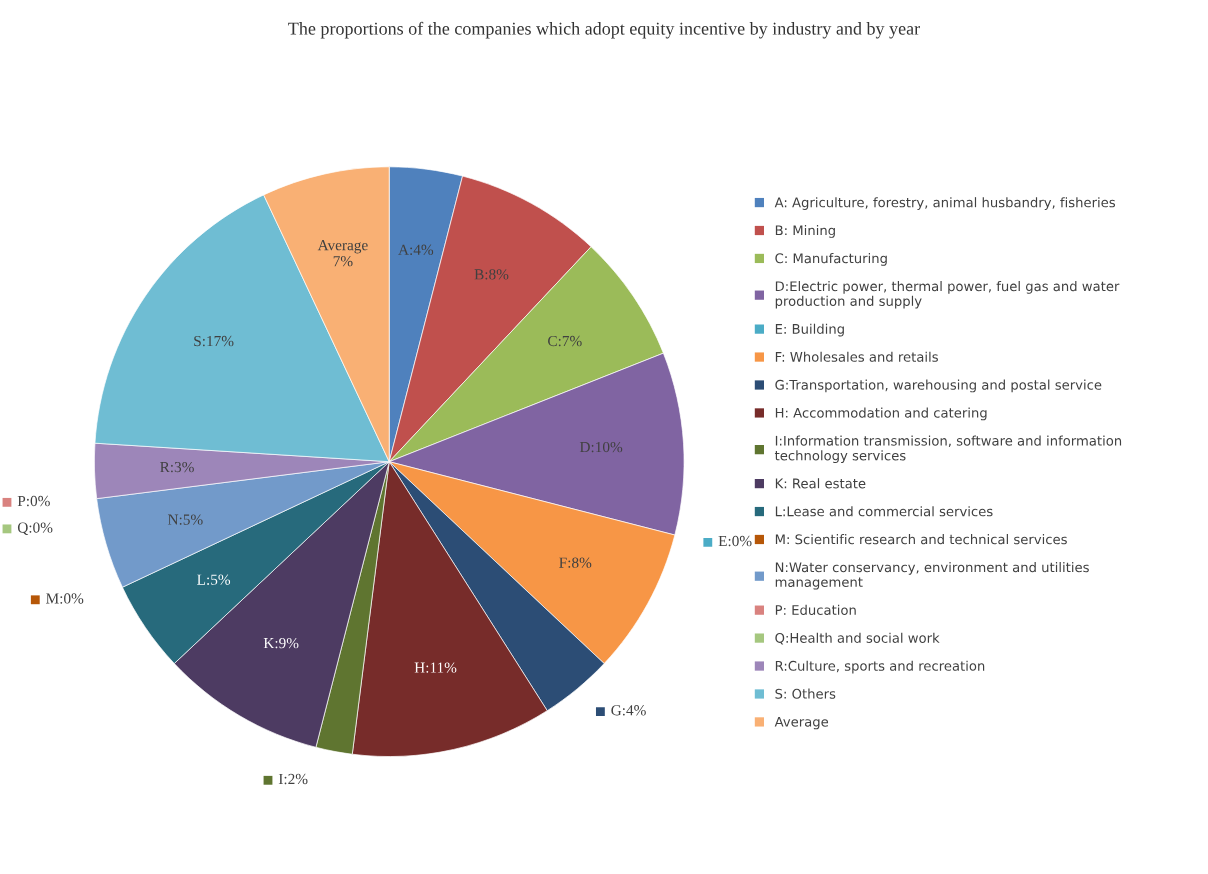 The height and width of the screenshot is (874, 1208). I want to click on legend-label: A: Agriculture, forestry, animal husbandry, fisheries, so click(945, 203).